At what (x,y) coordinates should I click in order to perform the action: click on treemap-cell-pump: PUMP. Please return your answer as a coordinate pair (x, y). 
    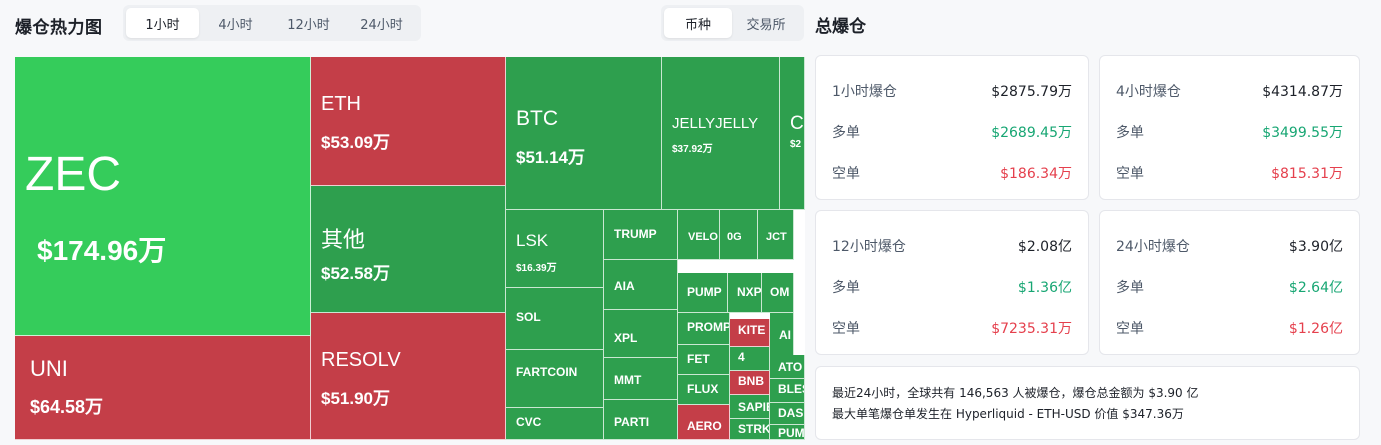
    Looking at the image, I should click on (703, 293).